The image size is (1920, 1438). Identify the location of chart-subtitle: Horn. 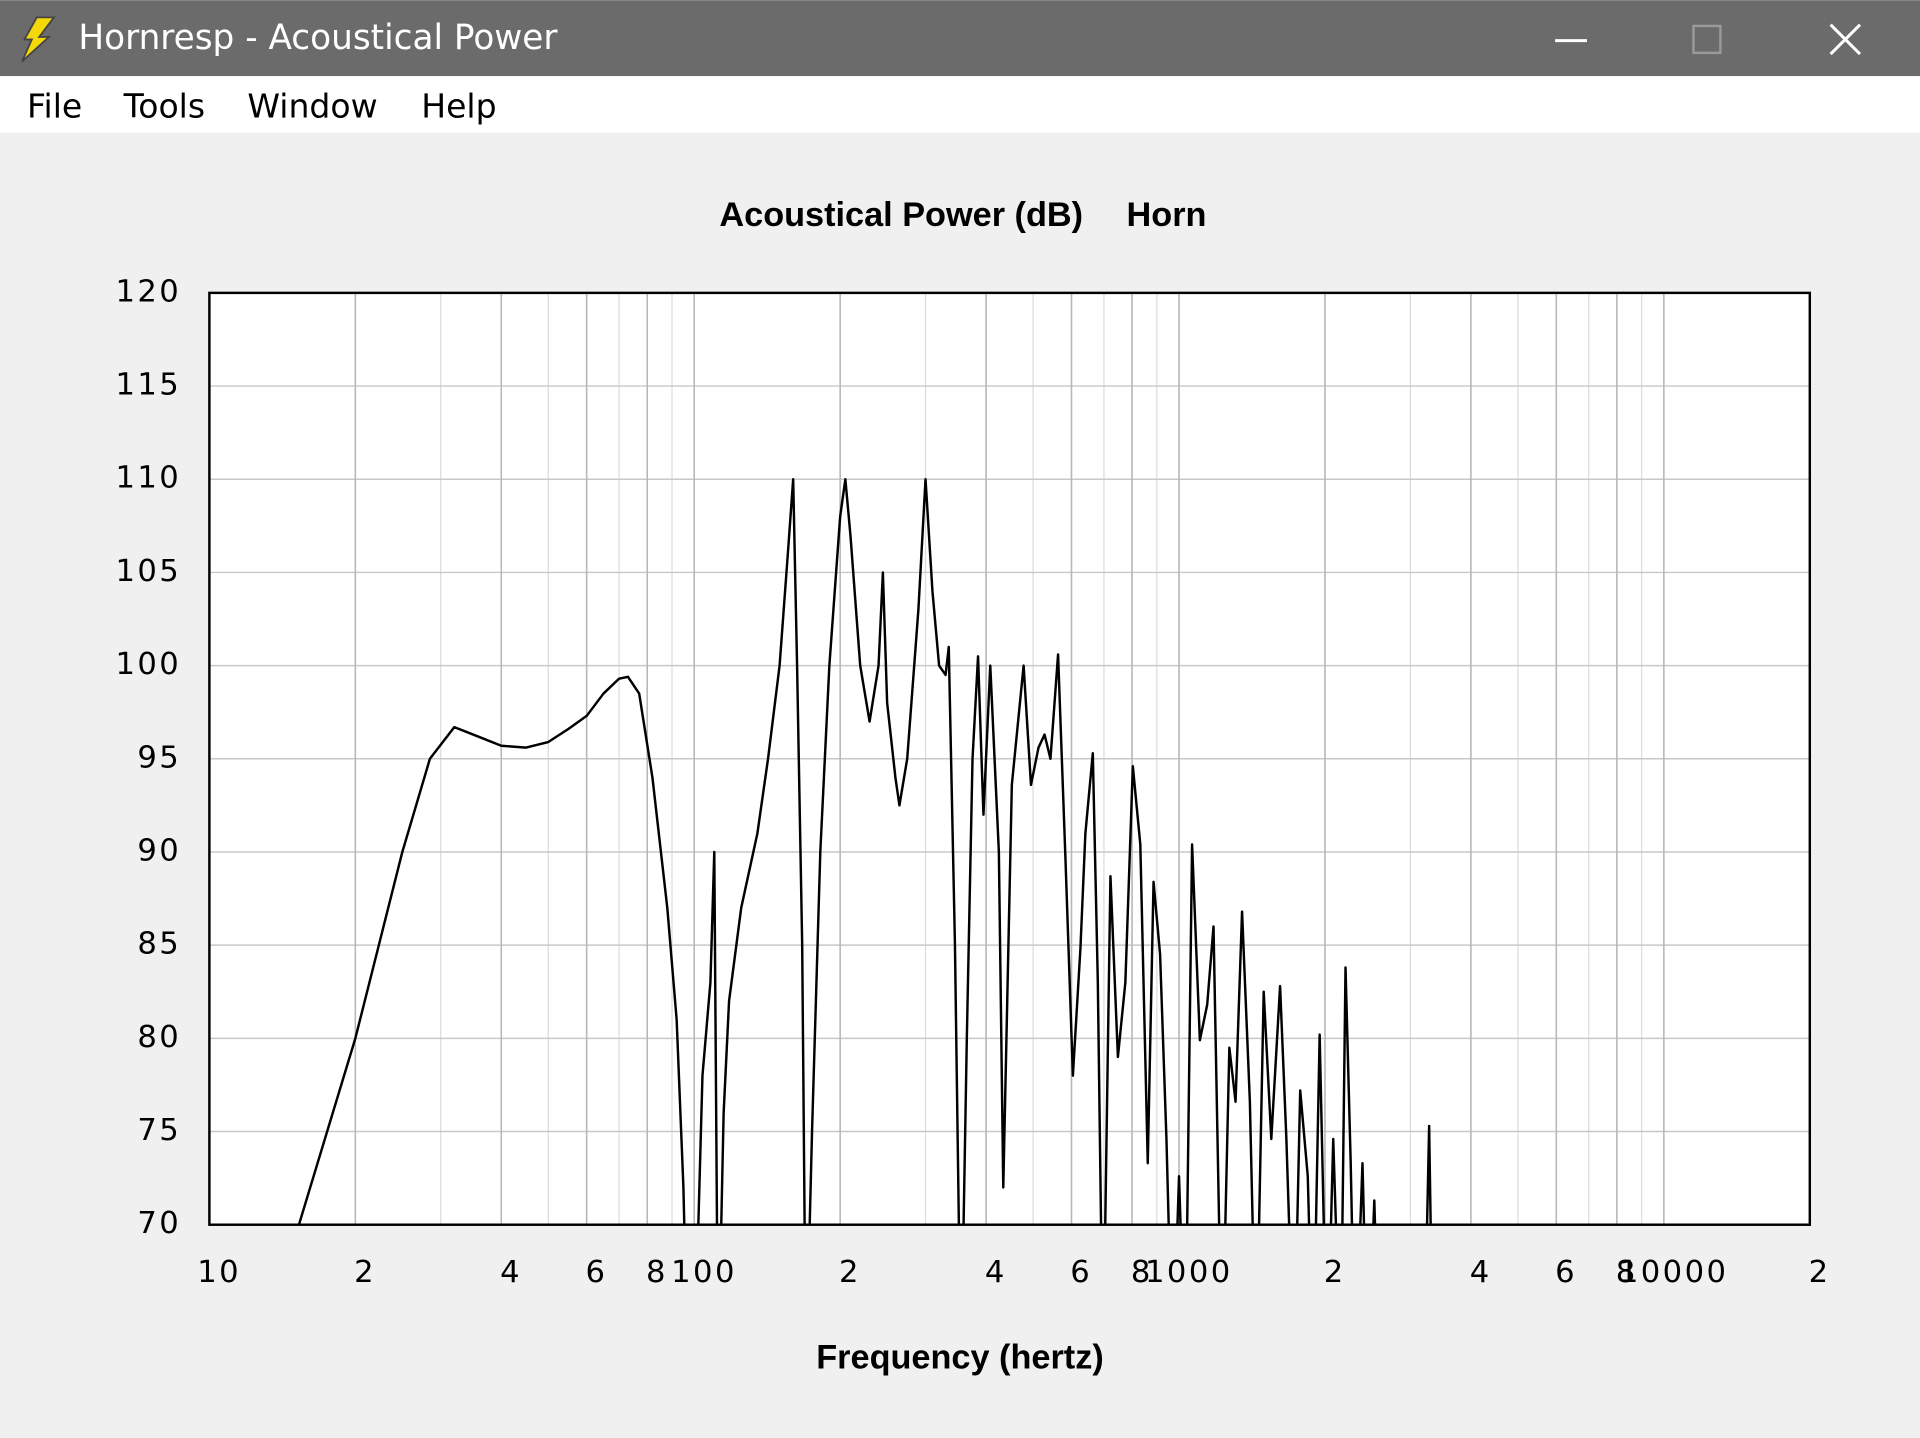
(1167, 215).